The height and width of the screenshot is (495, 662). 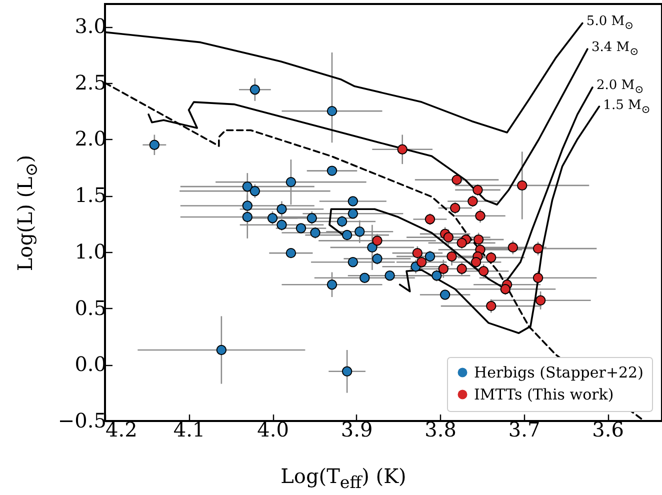 What do you see at coordinates (626, 107) in the screenshot?
I see `annotation: 1.5 M$_{⊙}$` at bounding box center [626, 107].